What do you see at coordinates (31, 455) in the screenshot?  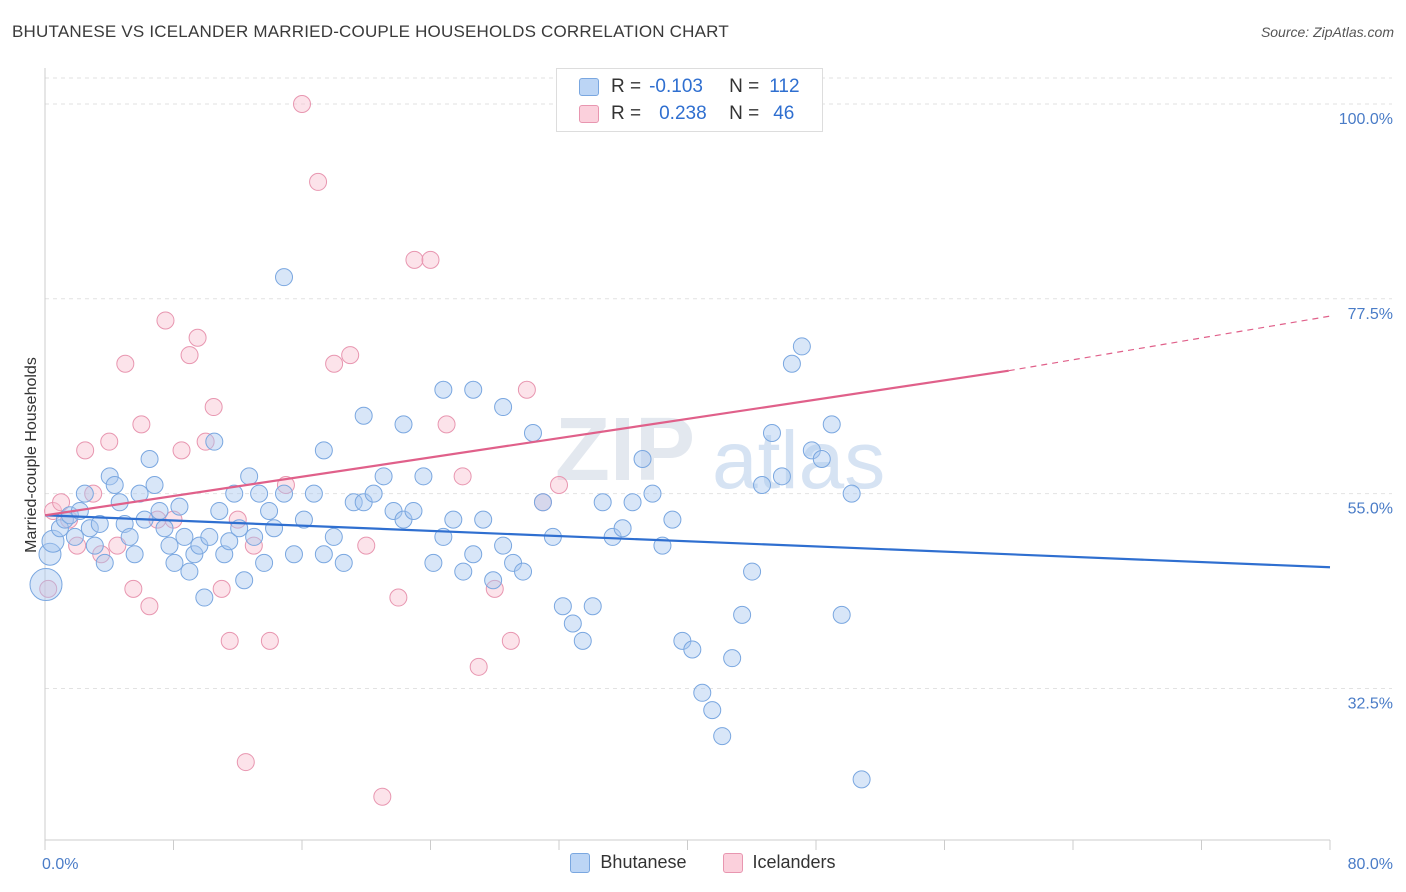 I see `y-axis-label: Married-couple Households` at bounding box center [31, 455].